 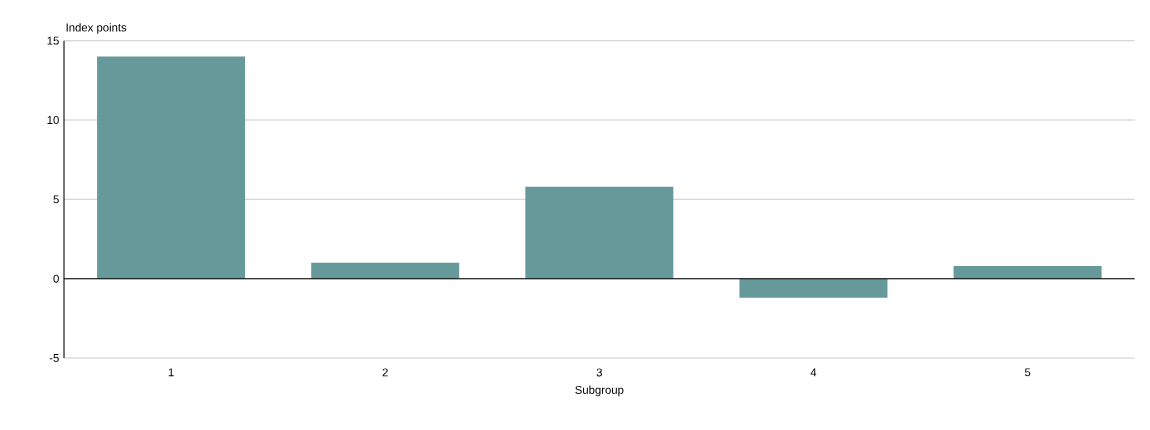 What do you see at coordinates (54, 358) in the screenshot?
I see `y-tick-label: -5` at bounding box center [54, 358].